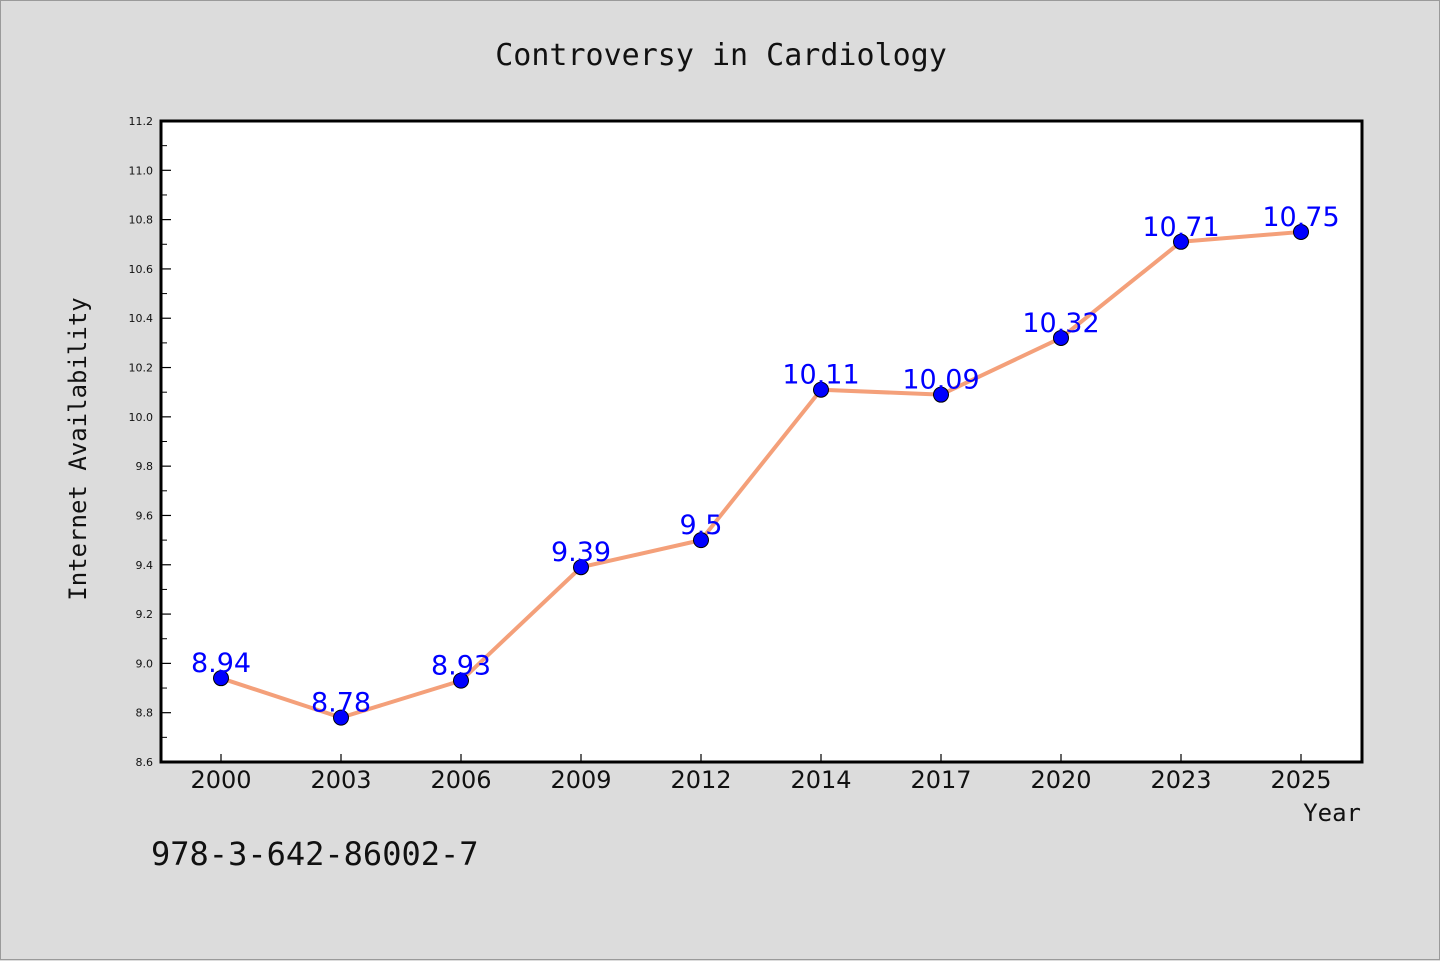 This screenshot has width=1440, height=961. Describe the element at coordinates (1180, 780) in the screenshot. I see `x-tick-label: 2023` at that location.